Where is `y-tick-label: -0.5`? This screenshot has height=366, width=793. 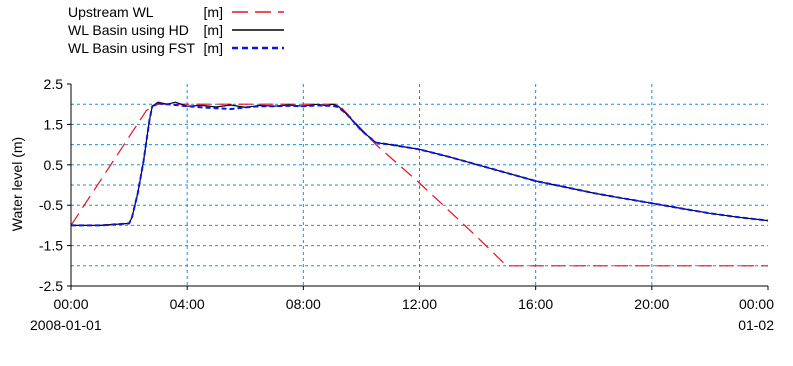
y-tick-label: -0.5 is located at coordinates (51, 205).